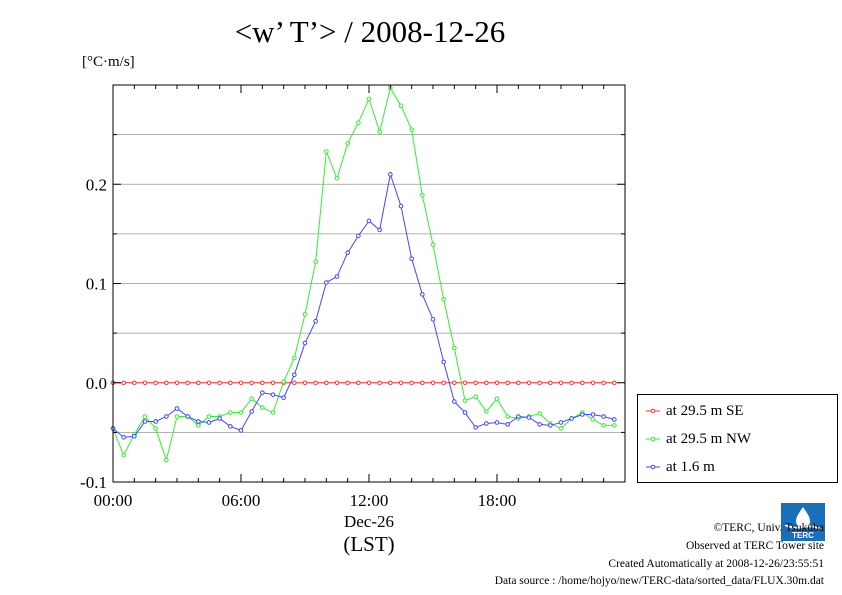 The height and width of the screenshot is (595, 842). What do you see at coordinates (369, 500) in the screenshot?
I see `x-tick-label: 12:00` at bounding box center [369, 500].